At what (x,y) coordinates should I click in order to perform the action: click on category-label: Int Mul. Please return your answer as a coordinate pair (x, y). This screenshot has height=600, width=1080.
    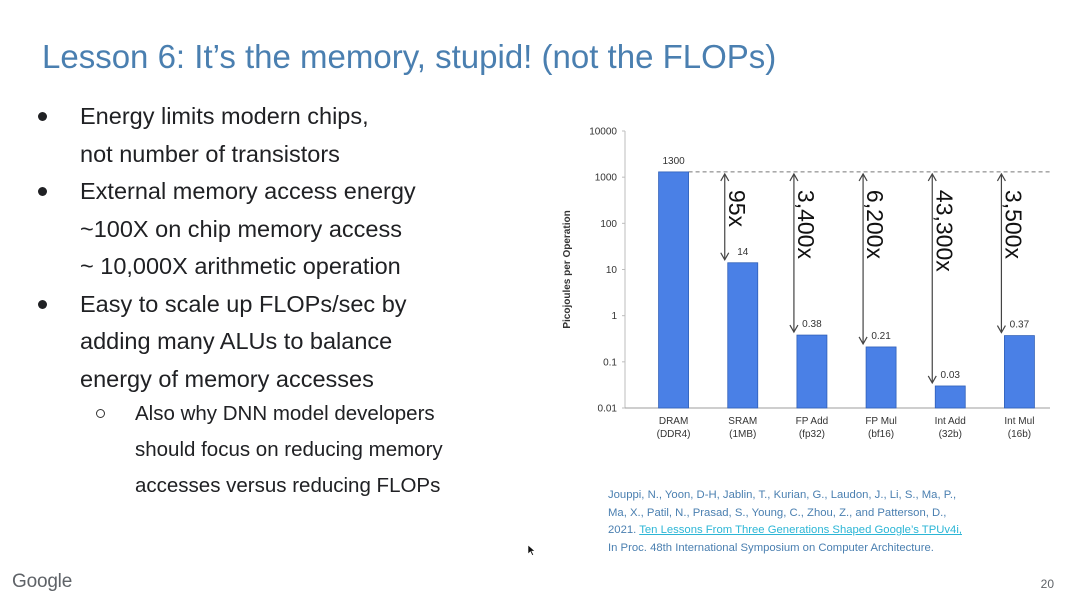
    Looking at the image, I should click on (1019, 421).